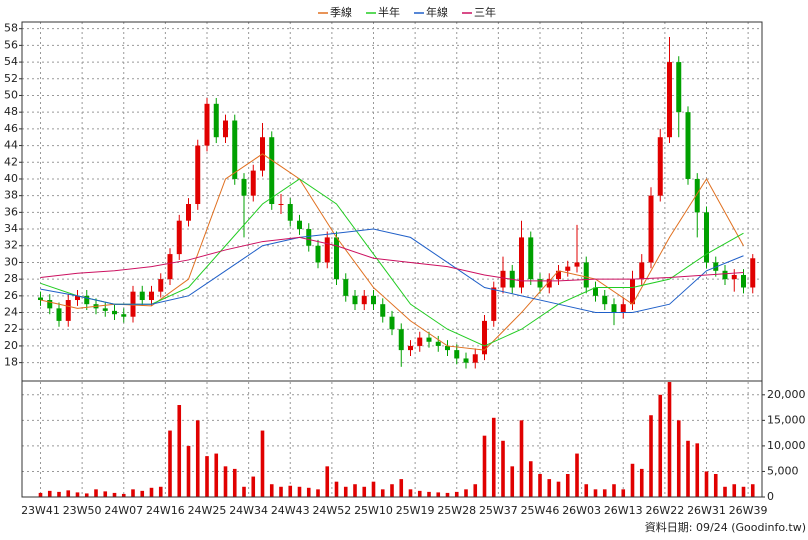 The image size is (808, 540). What do you see at coordinates (783, 470) in the screenshot?
I see `y-tick-label: 5,000` at bounding box center [783, 470].